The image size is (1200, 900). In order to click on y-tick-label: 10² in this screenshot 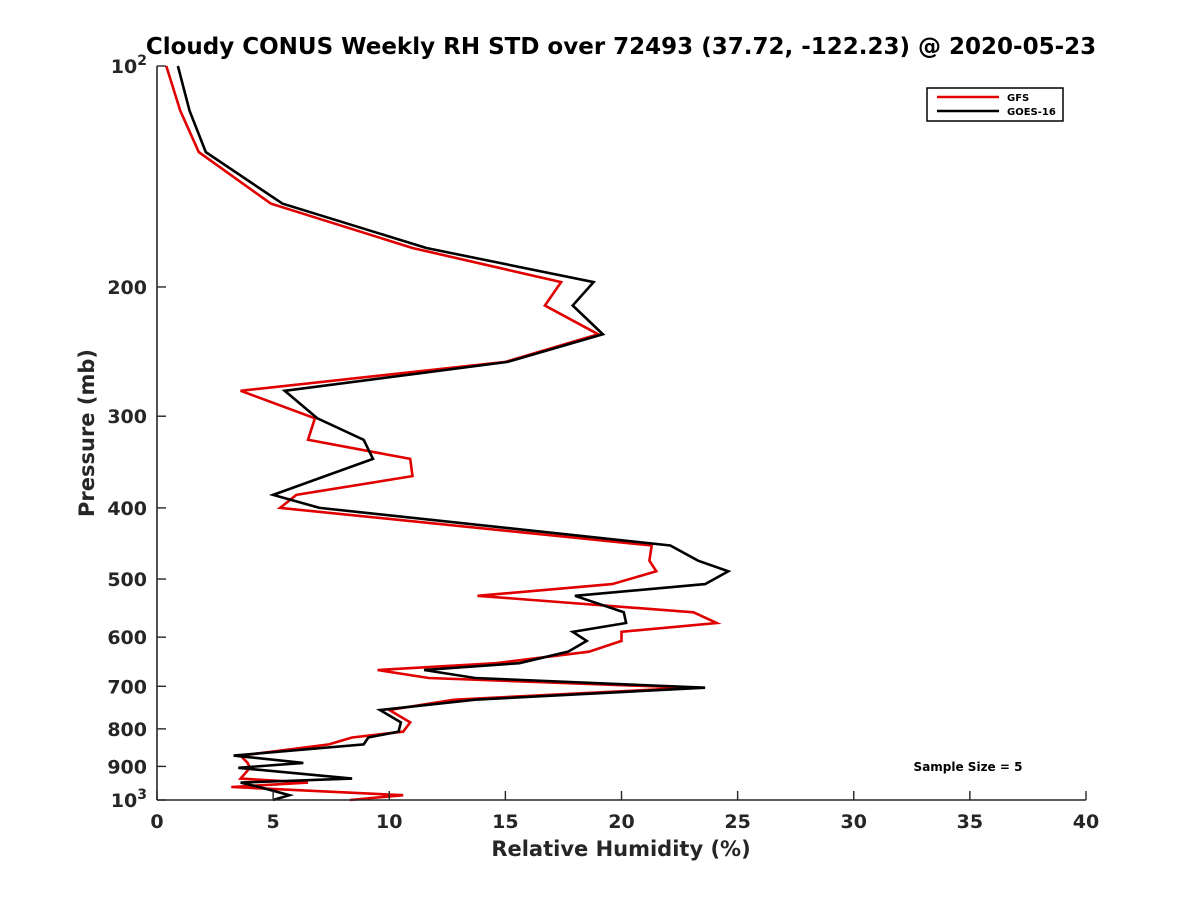, I will do `click(129, 65)`.